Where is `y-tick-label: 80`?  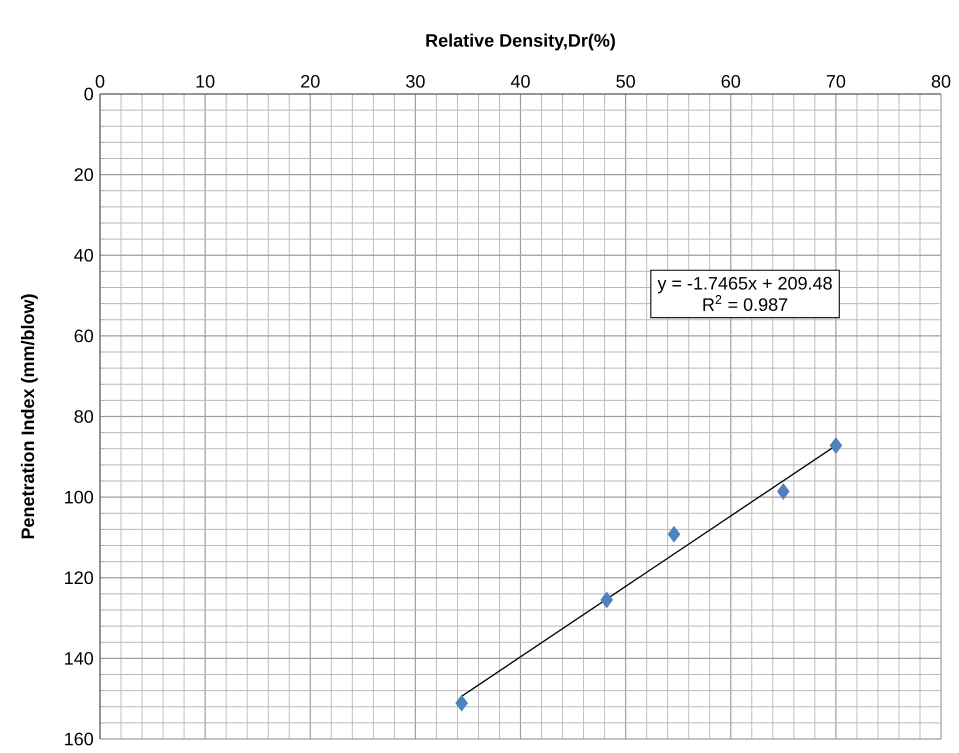
y-tick-label: 80 is located at coordinates (84, 416).